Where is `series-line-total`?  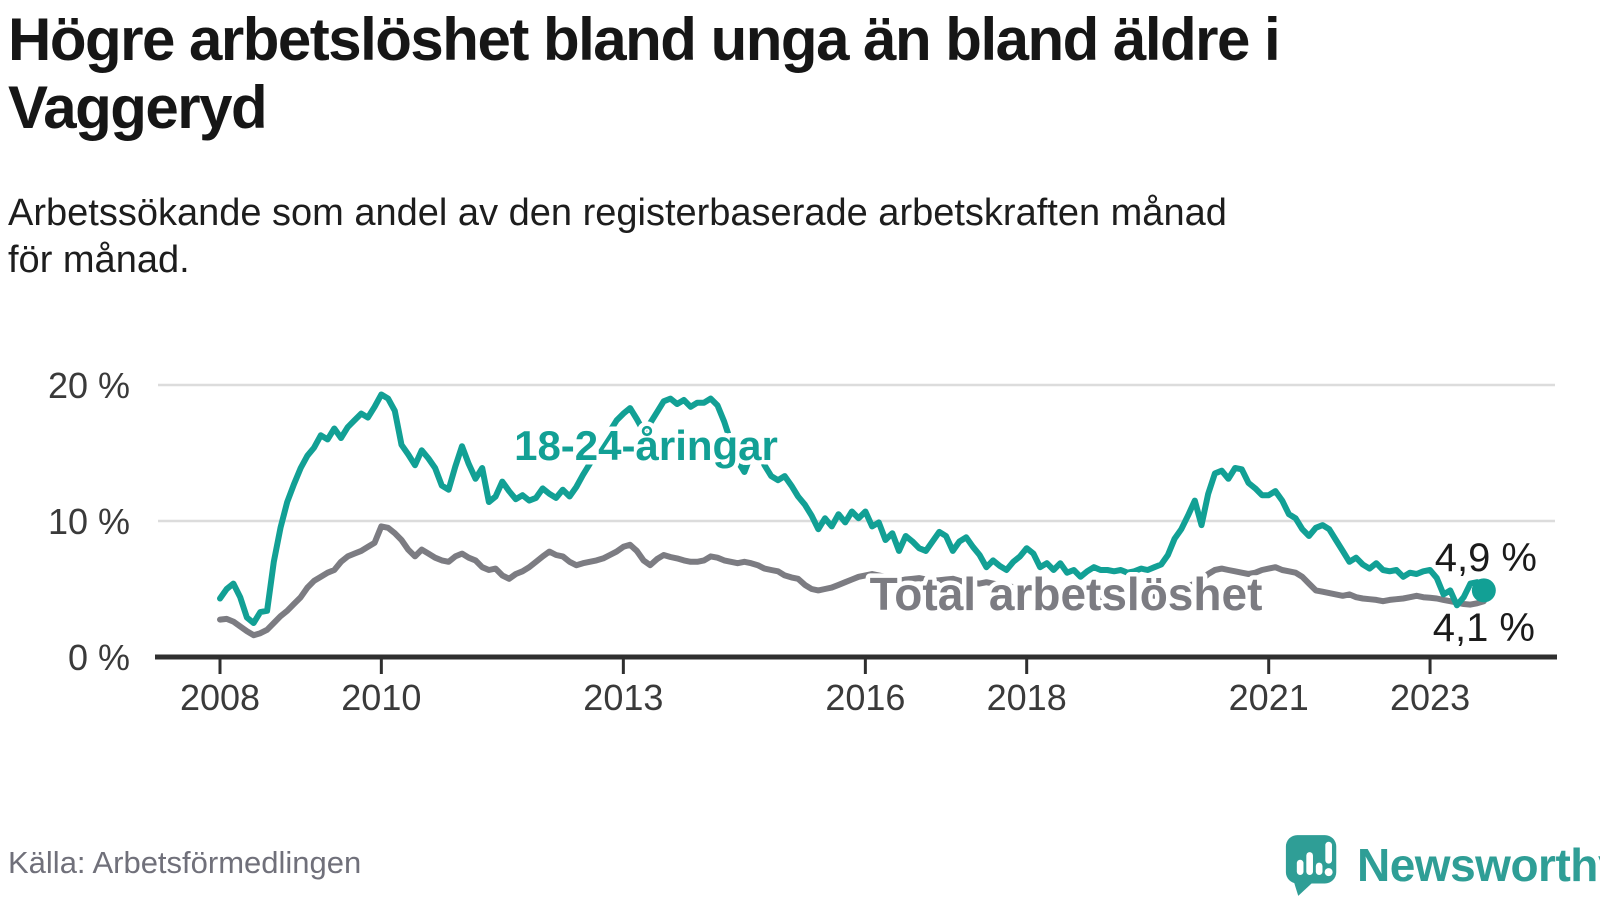
series-line-total is located at coordinates (852, 581).